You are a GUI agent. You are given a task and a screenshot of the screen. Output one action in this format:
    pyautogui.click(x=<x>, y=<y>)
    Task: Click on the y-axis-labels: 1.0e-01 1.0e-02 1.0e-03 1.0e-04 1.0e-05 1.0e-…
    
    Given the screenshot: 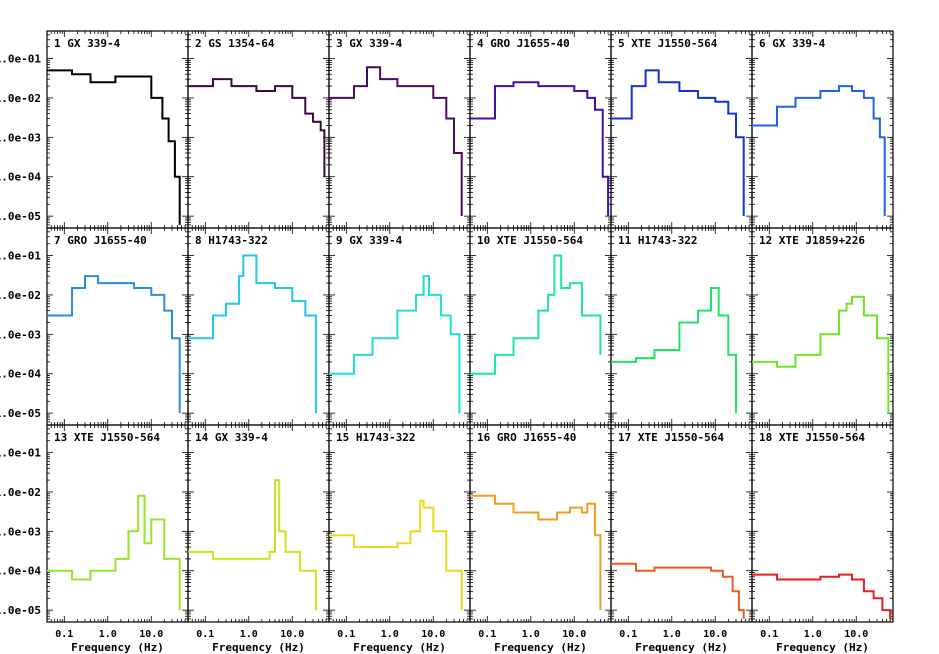 What is the action you would take?
    pyautogui.click(x=20, y=335)
    